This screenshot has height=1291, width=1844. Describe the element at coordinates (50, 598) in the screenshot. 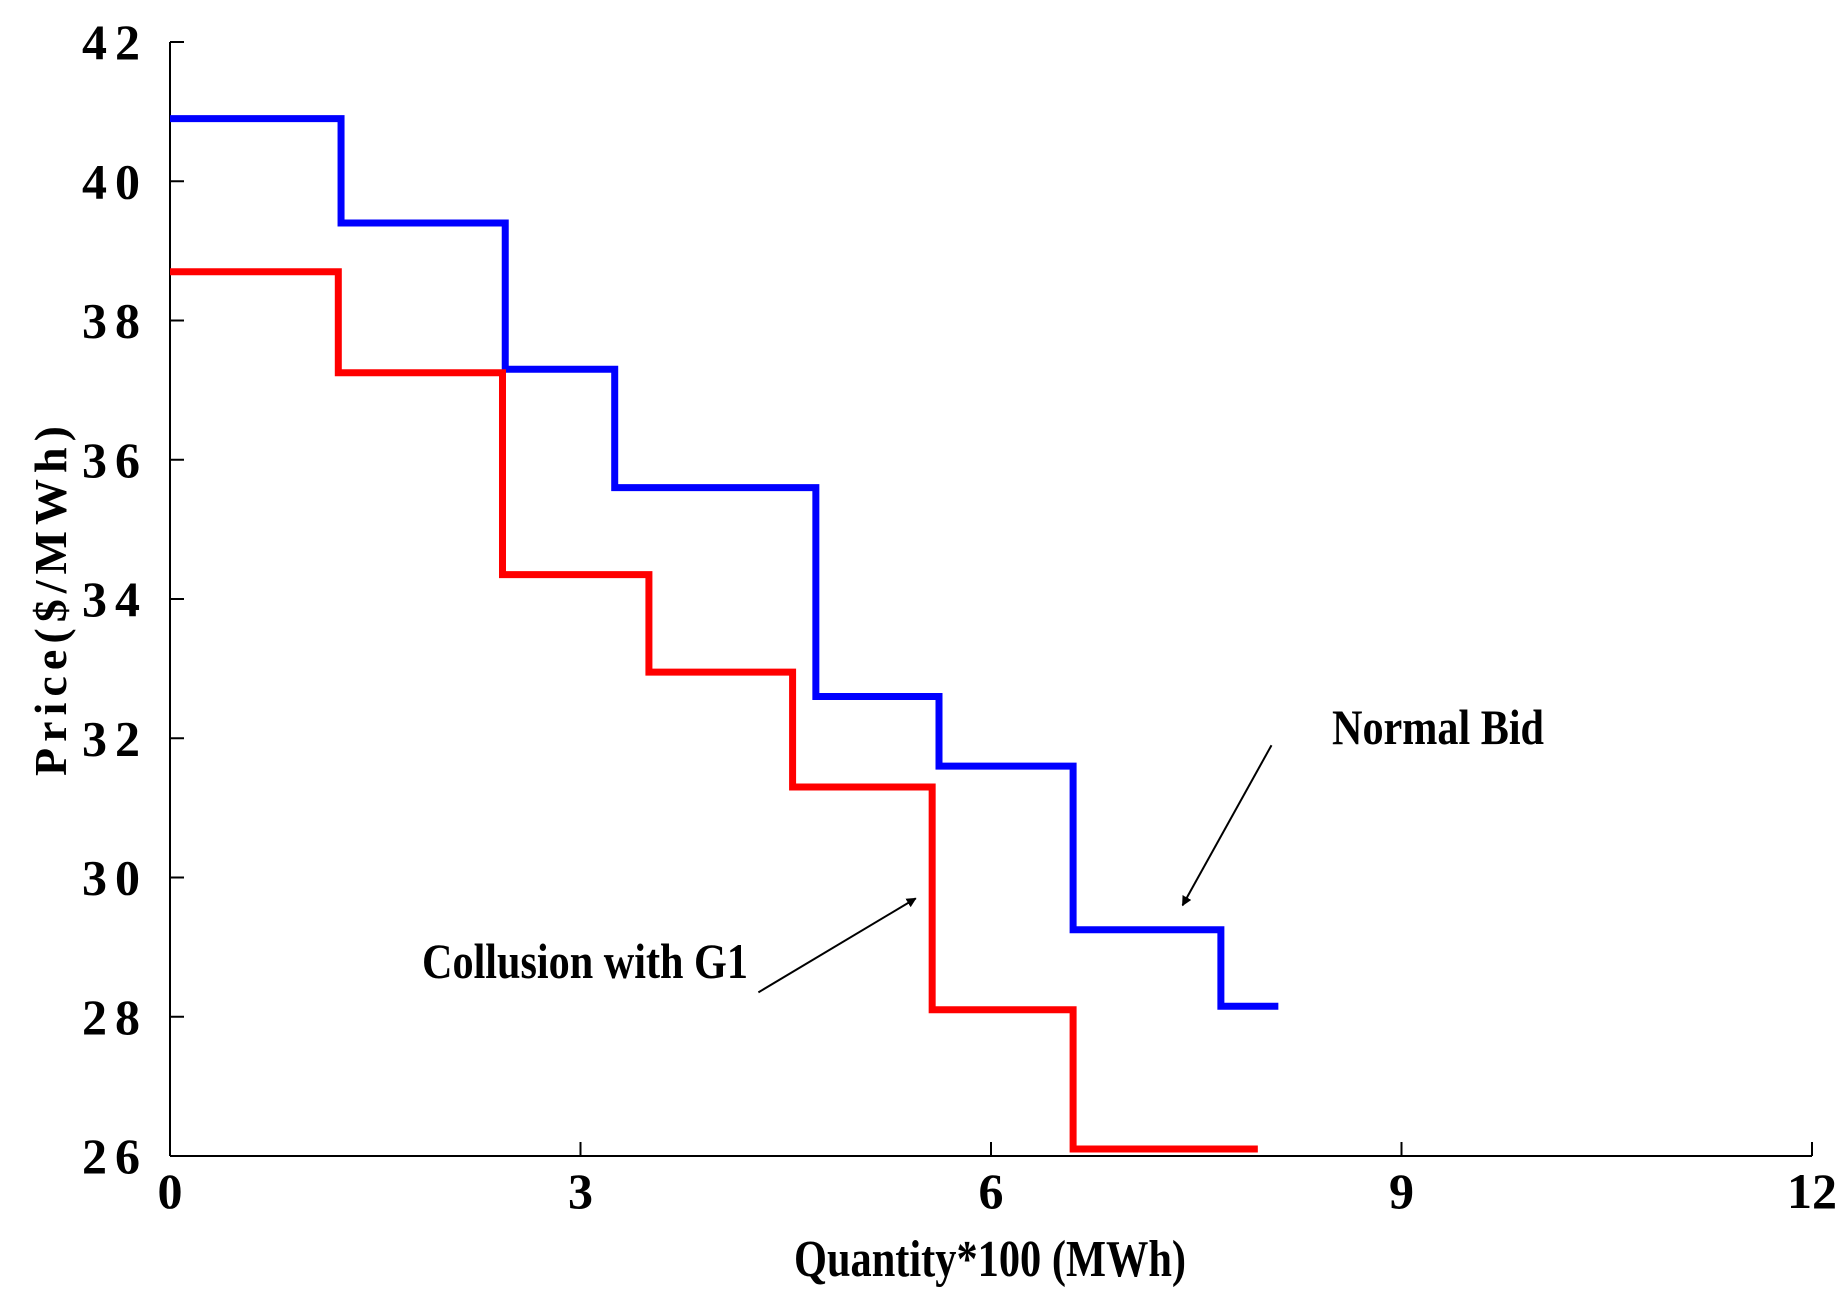

I see `y-axis-title: Price($/MWh)` at that location.